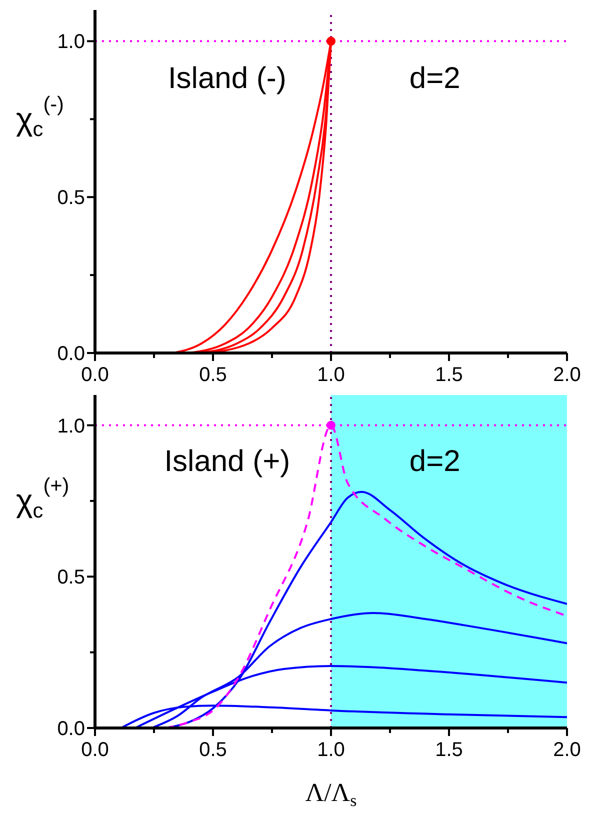 The width and height of the screenshot is (609, 826). Describe the element at coordinates (227, 461) in the screenshot. I see `annotation: Island (+)` at that location.